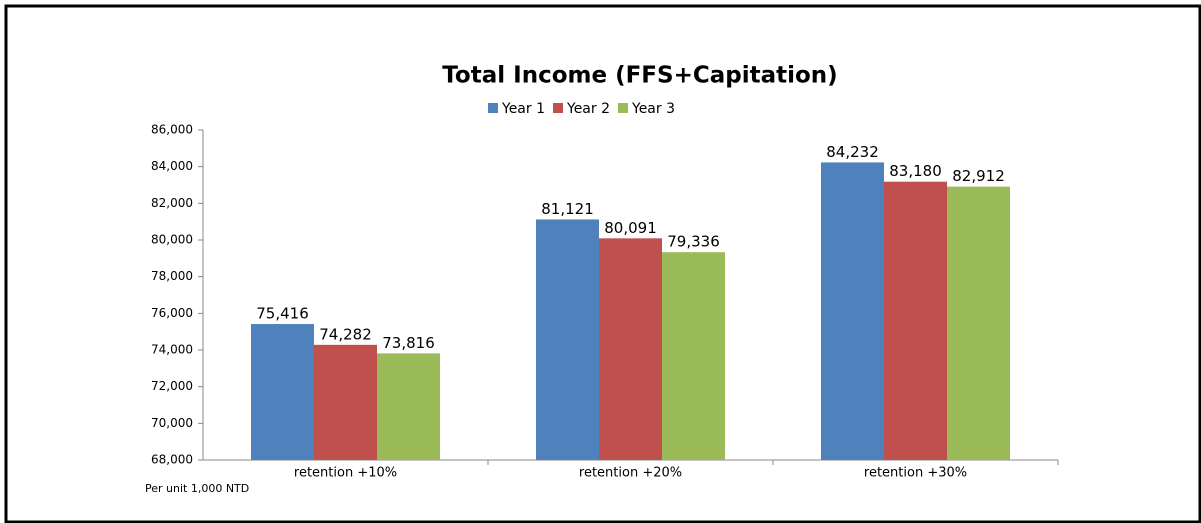 This screenshot has height=523, width=1201. I want to click on y-tick-label: 82,000, so click(172, 203).